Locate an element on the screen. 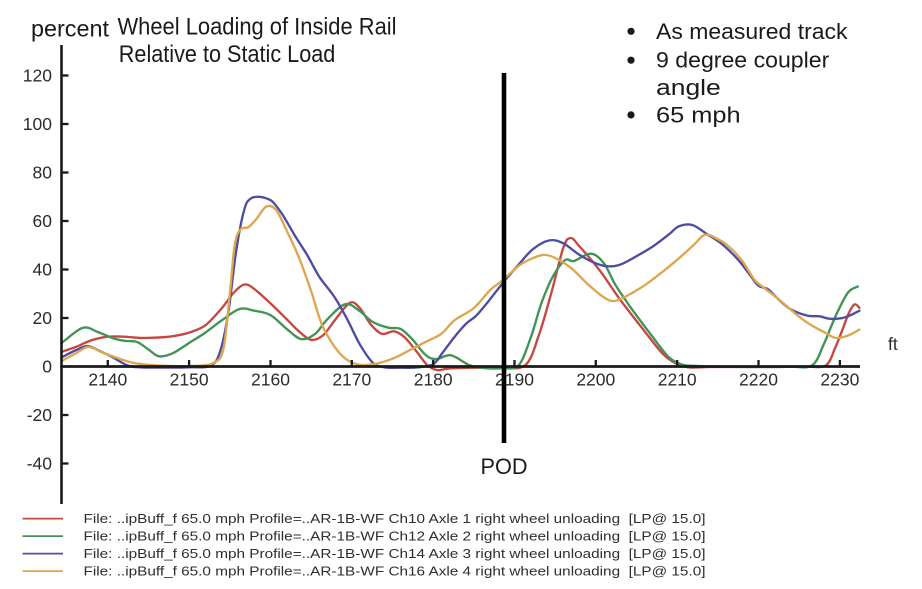  svg-text: 2170 is located at coordinates (351, 380).